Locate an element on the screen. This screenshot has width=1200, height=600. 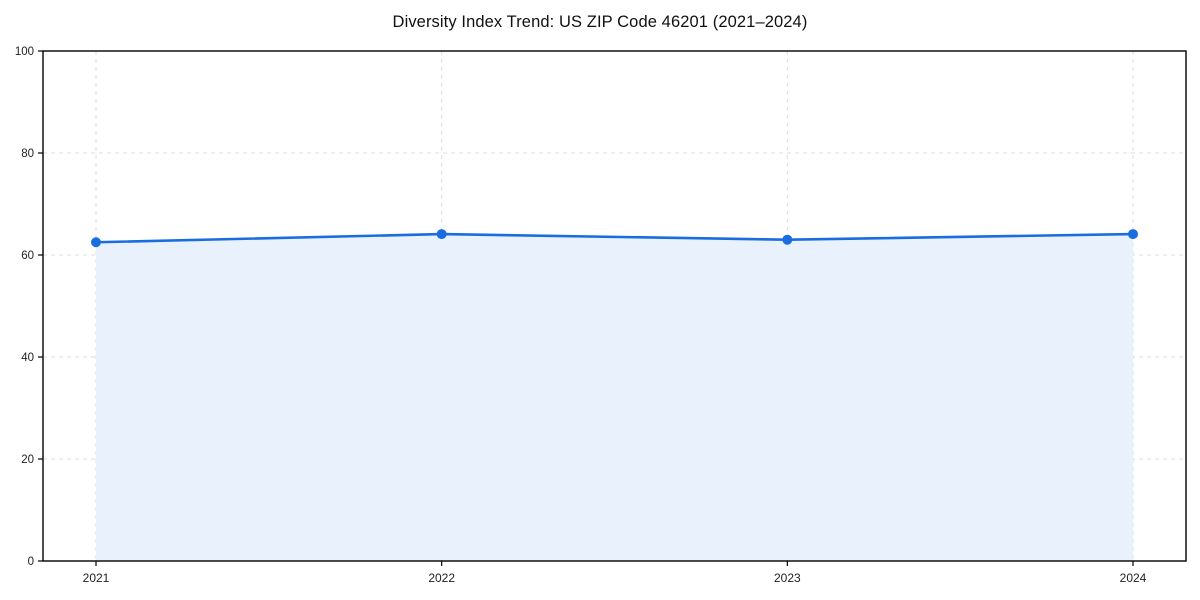
data-point-2021 is located at coordinates (96, 242).